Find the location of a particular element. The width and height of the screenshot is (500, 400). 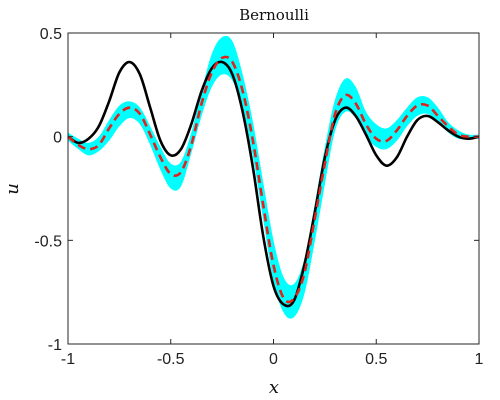

y-tick-label: -0.5 is located at coordinates (48, 241).